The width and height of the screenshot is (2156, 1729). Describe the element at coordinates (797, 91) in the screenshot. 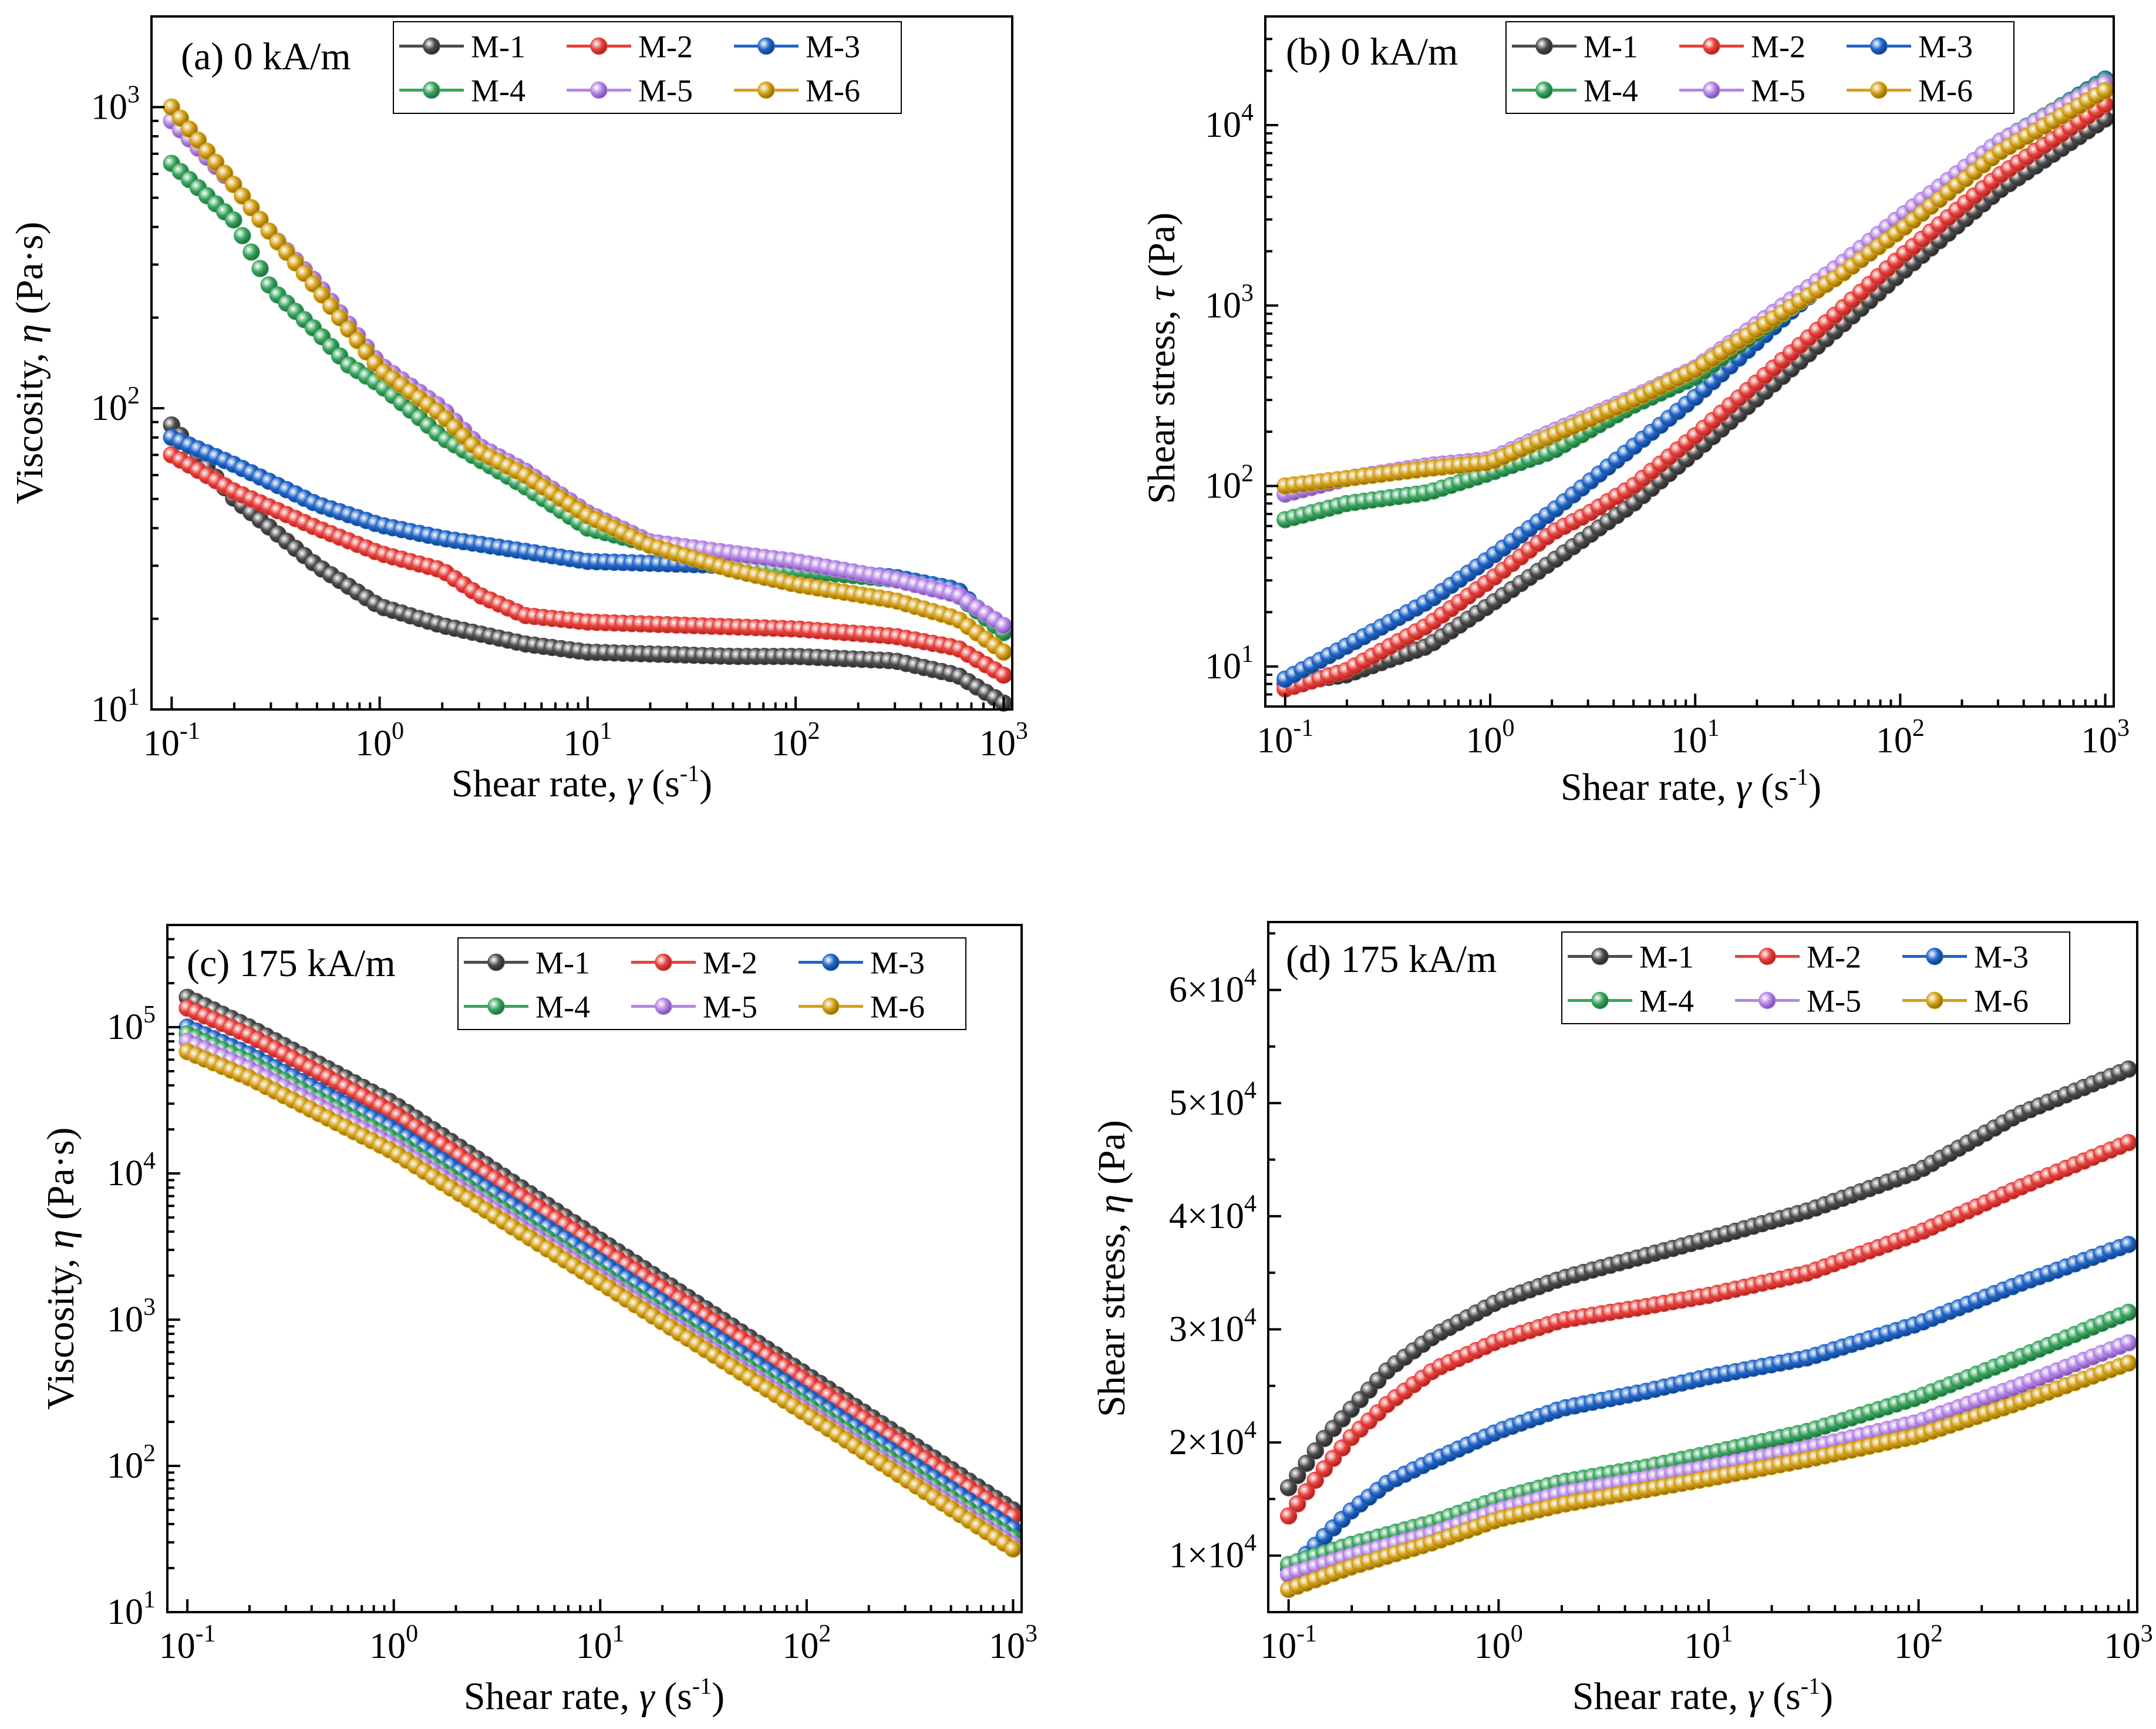

I see `legend-item-m-6: M-6` at that location.